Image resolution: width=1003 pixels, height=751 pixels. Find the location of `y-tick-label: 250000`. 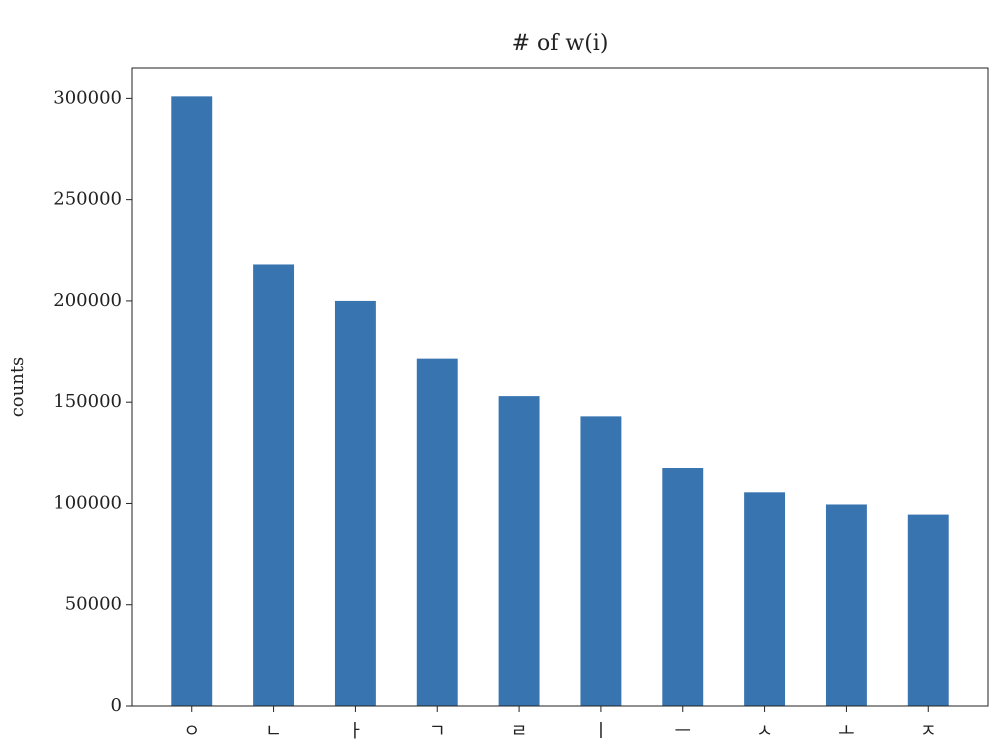

y-tick-label: 250000 is located at coordinates (87, 199).